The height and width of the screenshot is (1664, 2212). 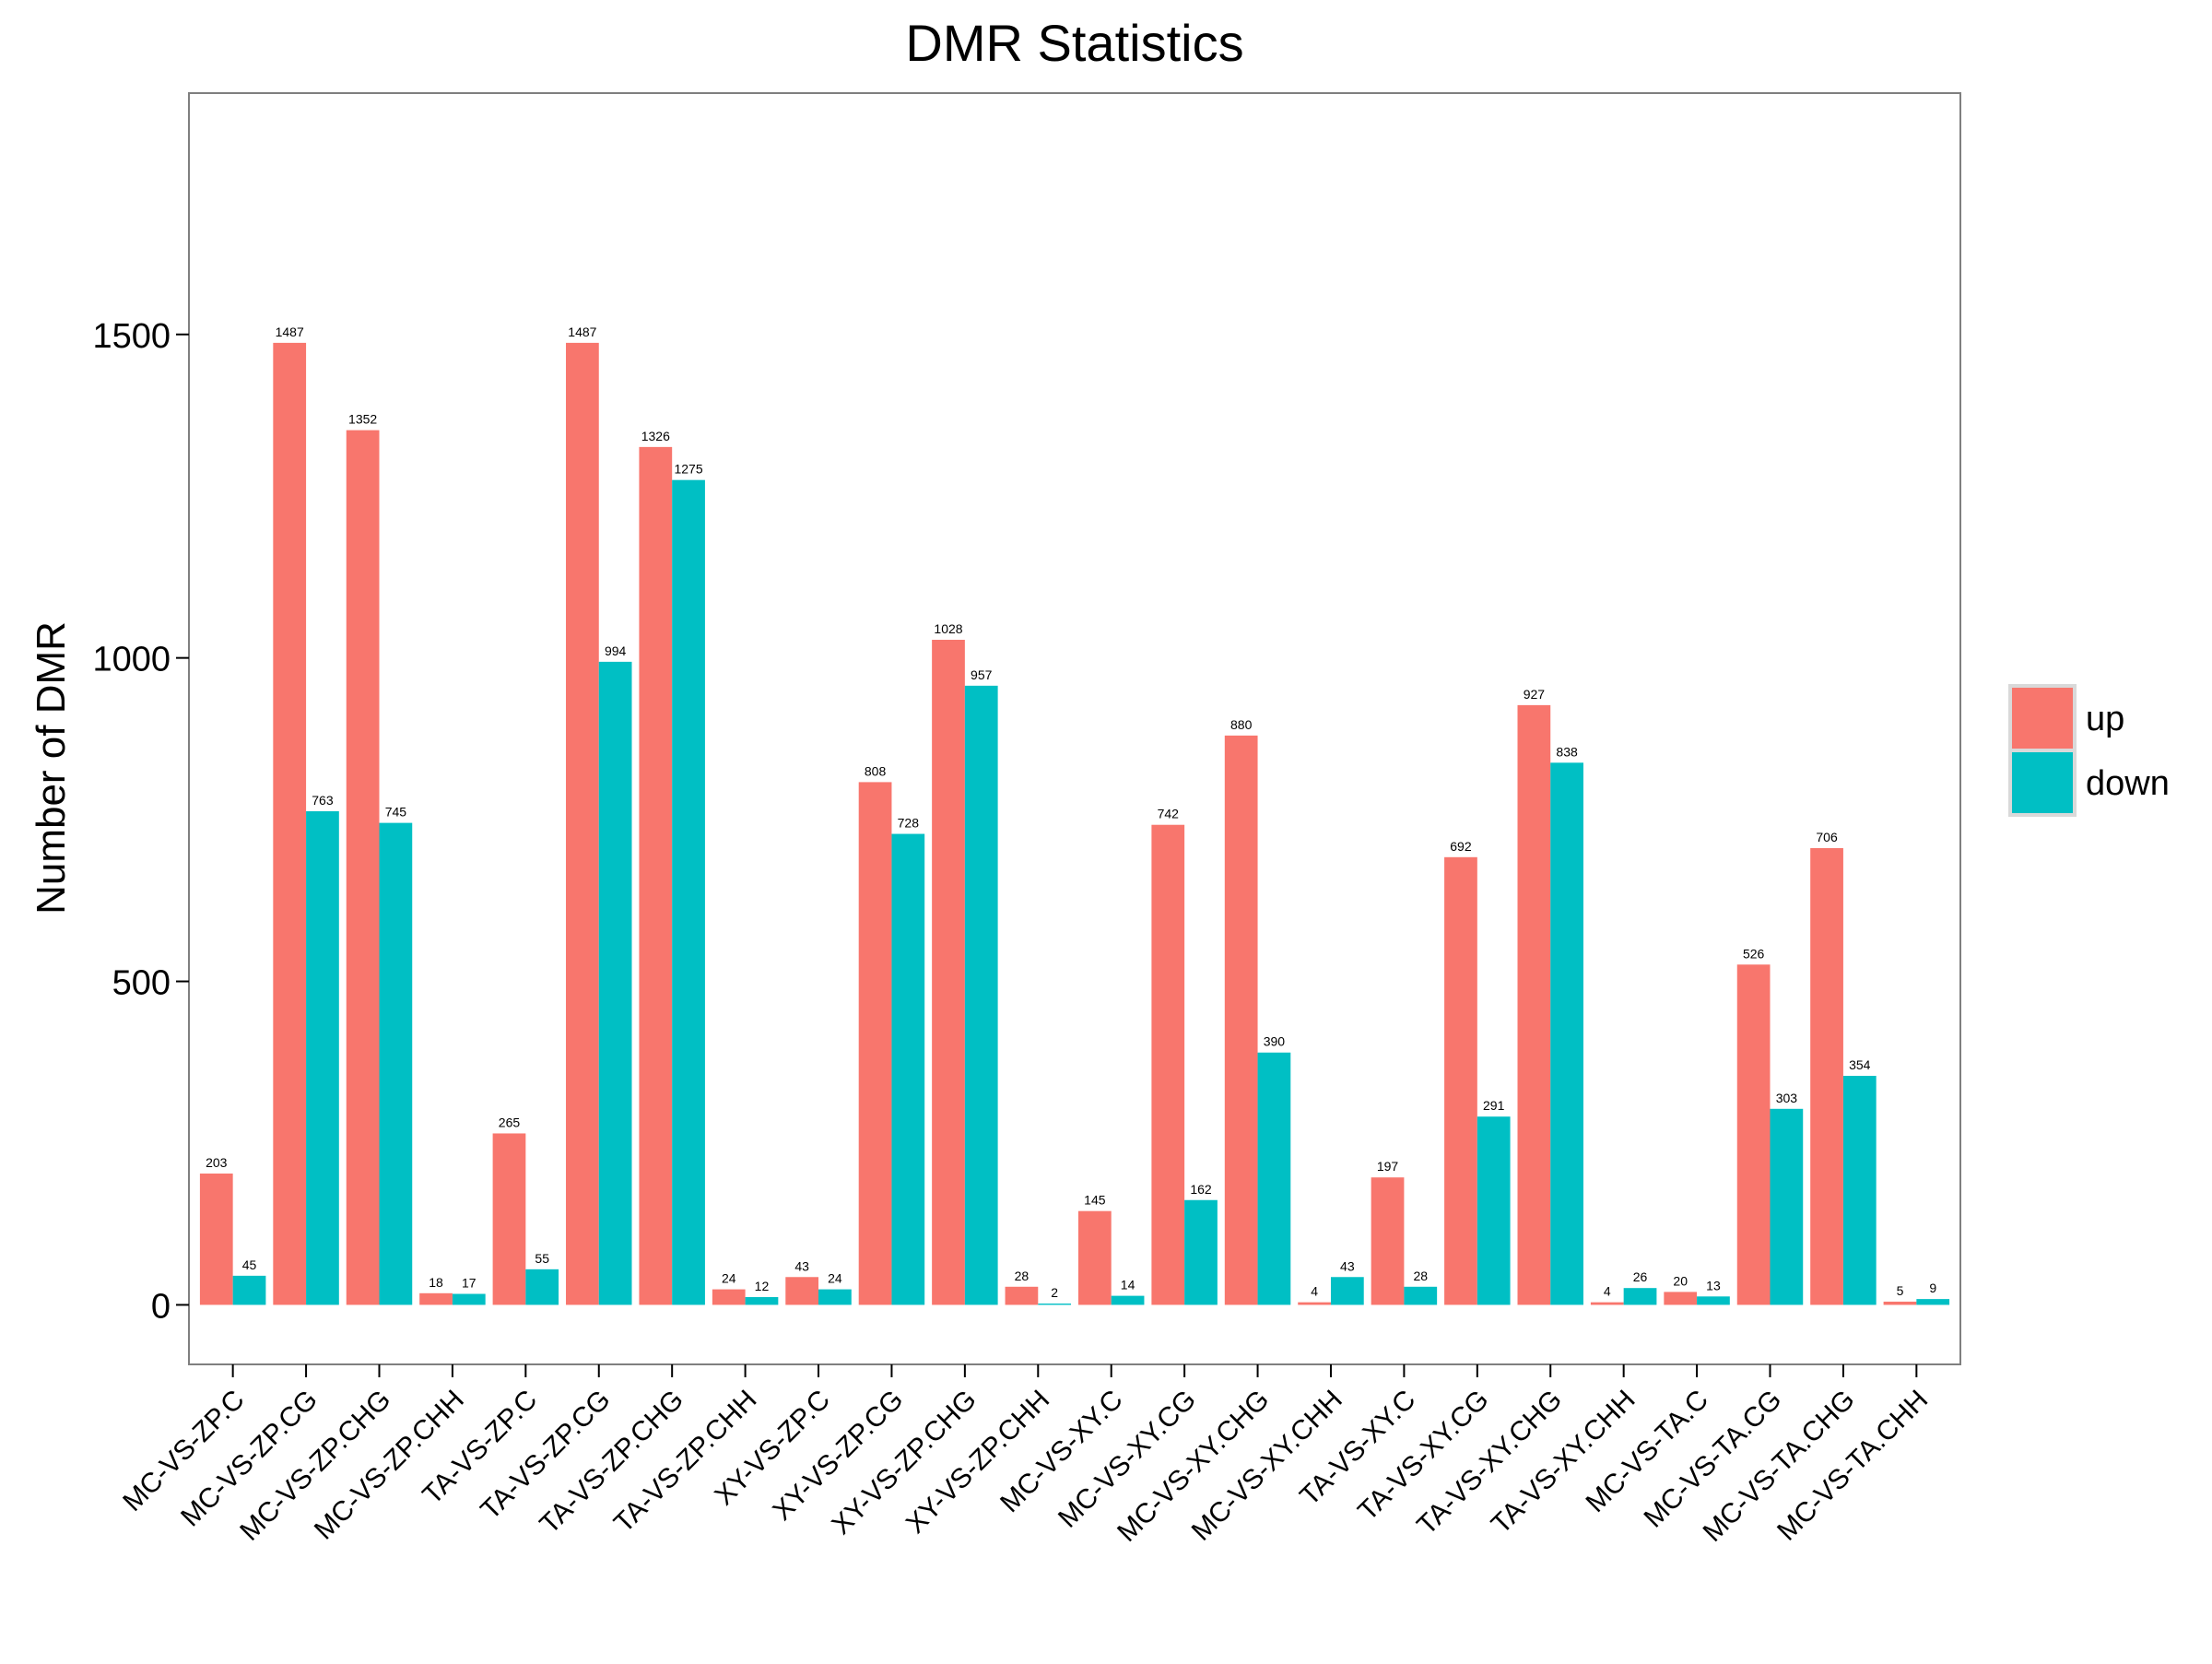 What do you see at coordinates (51, 768) in the screenshot?
I see `y-axis-title: Number of DMR` at bounding box center [51, 768].